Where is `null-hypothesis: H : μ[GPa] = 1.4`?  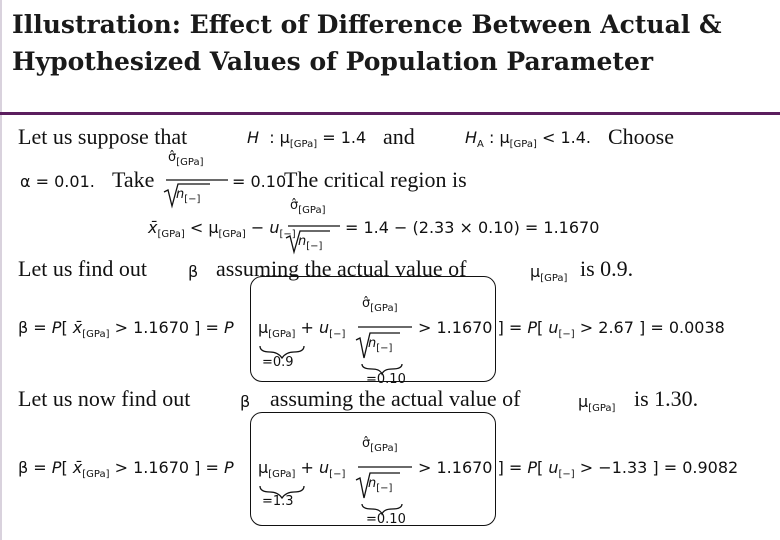 null-hypothesis: H : μ[GPa] = 1.4 is located at coordinates (307, 139).